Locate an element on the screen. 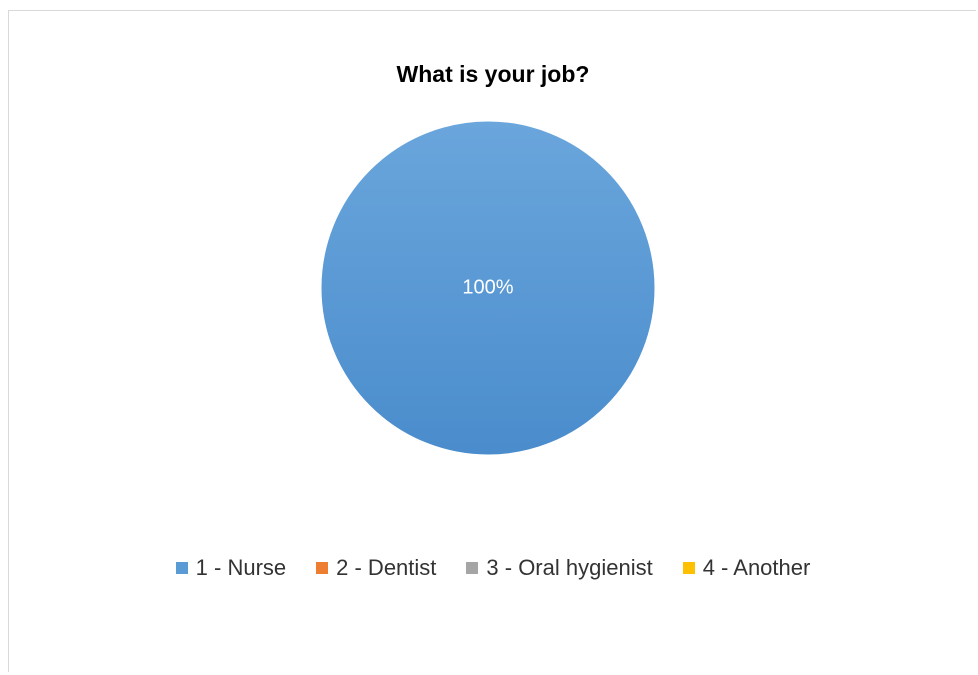  legend-swatch-oral-hygienist is located at coordinates (472, 568).